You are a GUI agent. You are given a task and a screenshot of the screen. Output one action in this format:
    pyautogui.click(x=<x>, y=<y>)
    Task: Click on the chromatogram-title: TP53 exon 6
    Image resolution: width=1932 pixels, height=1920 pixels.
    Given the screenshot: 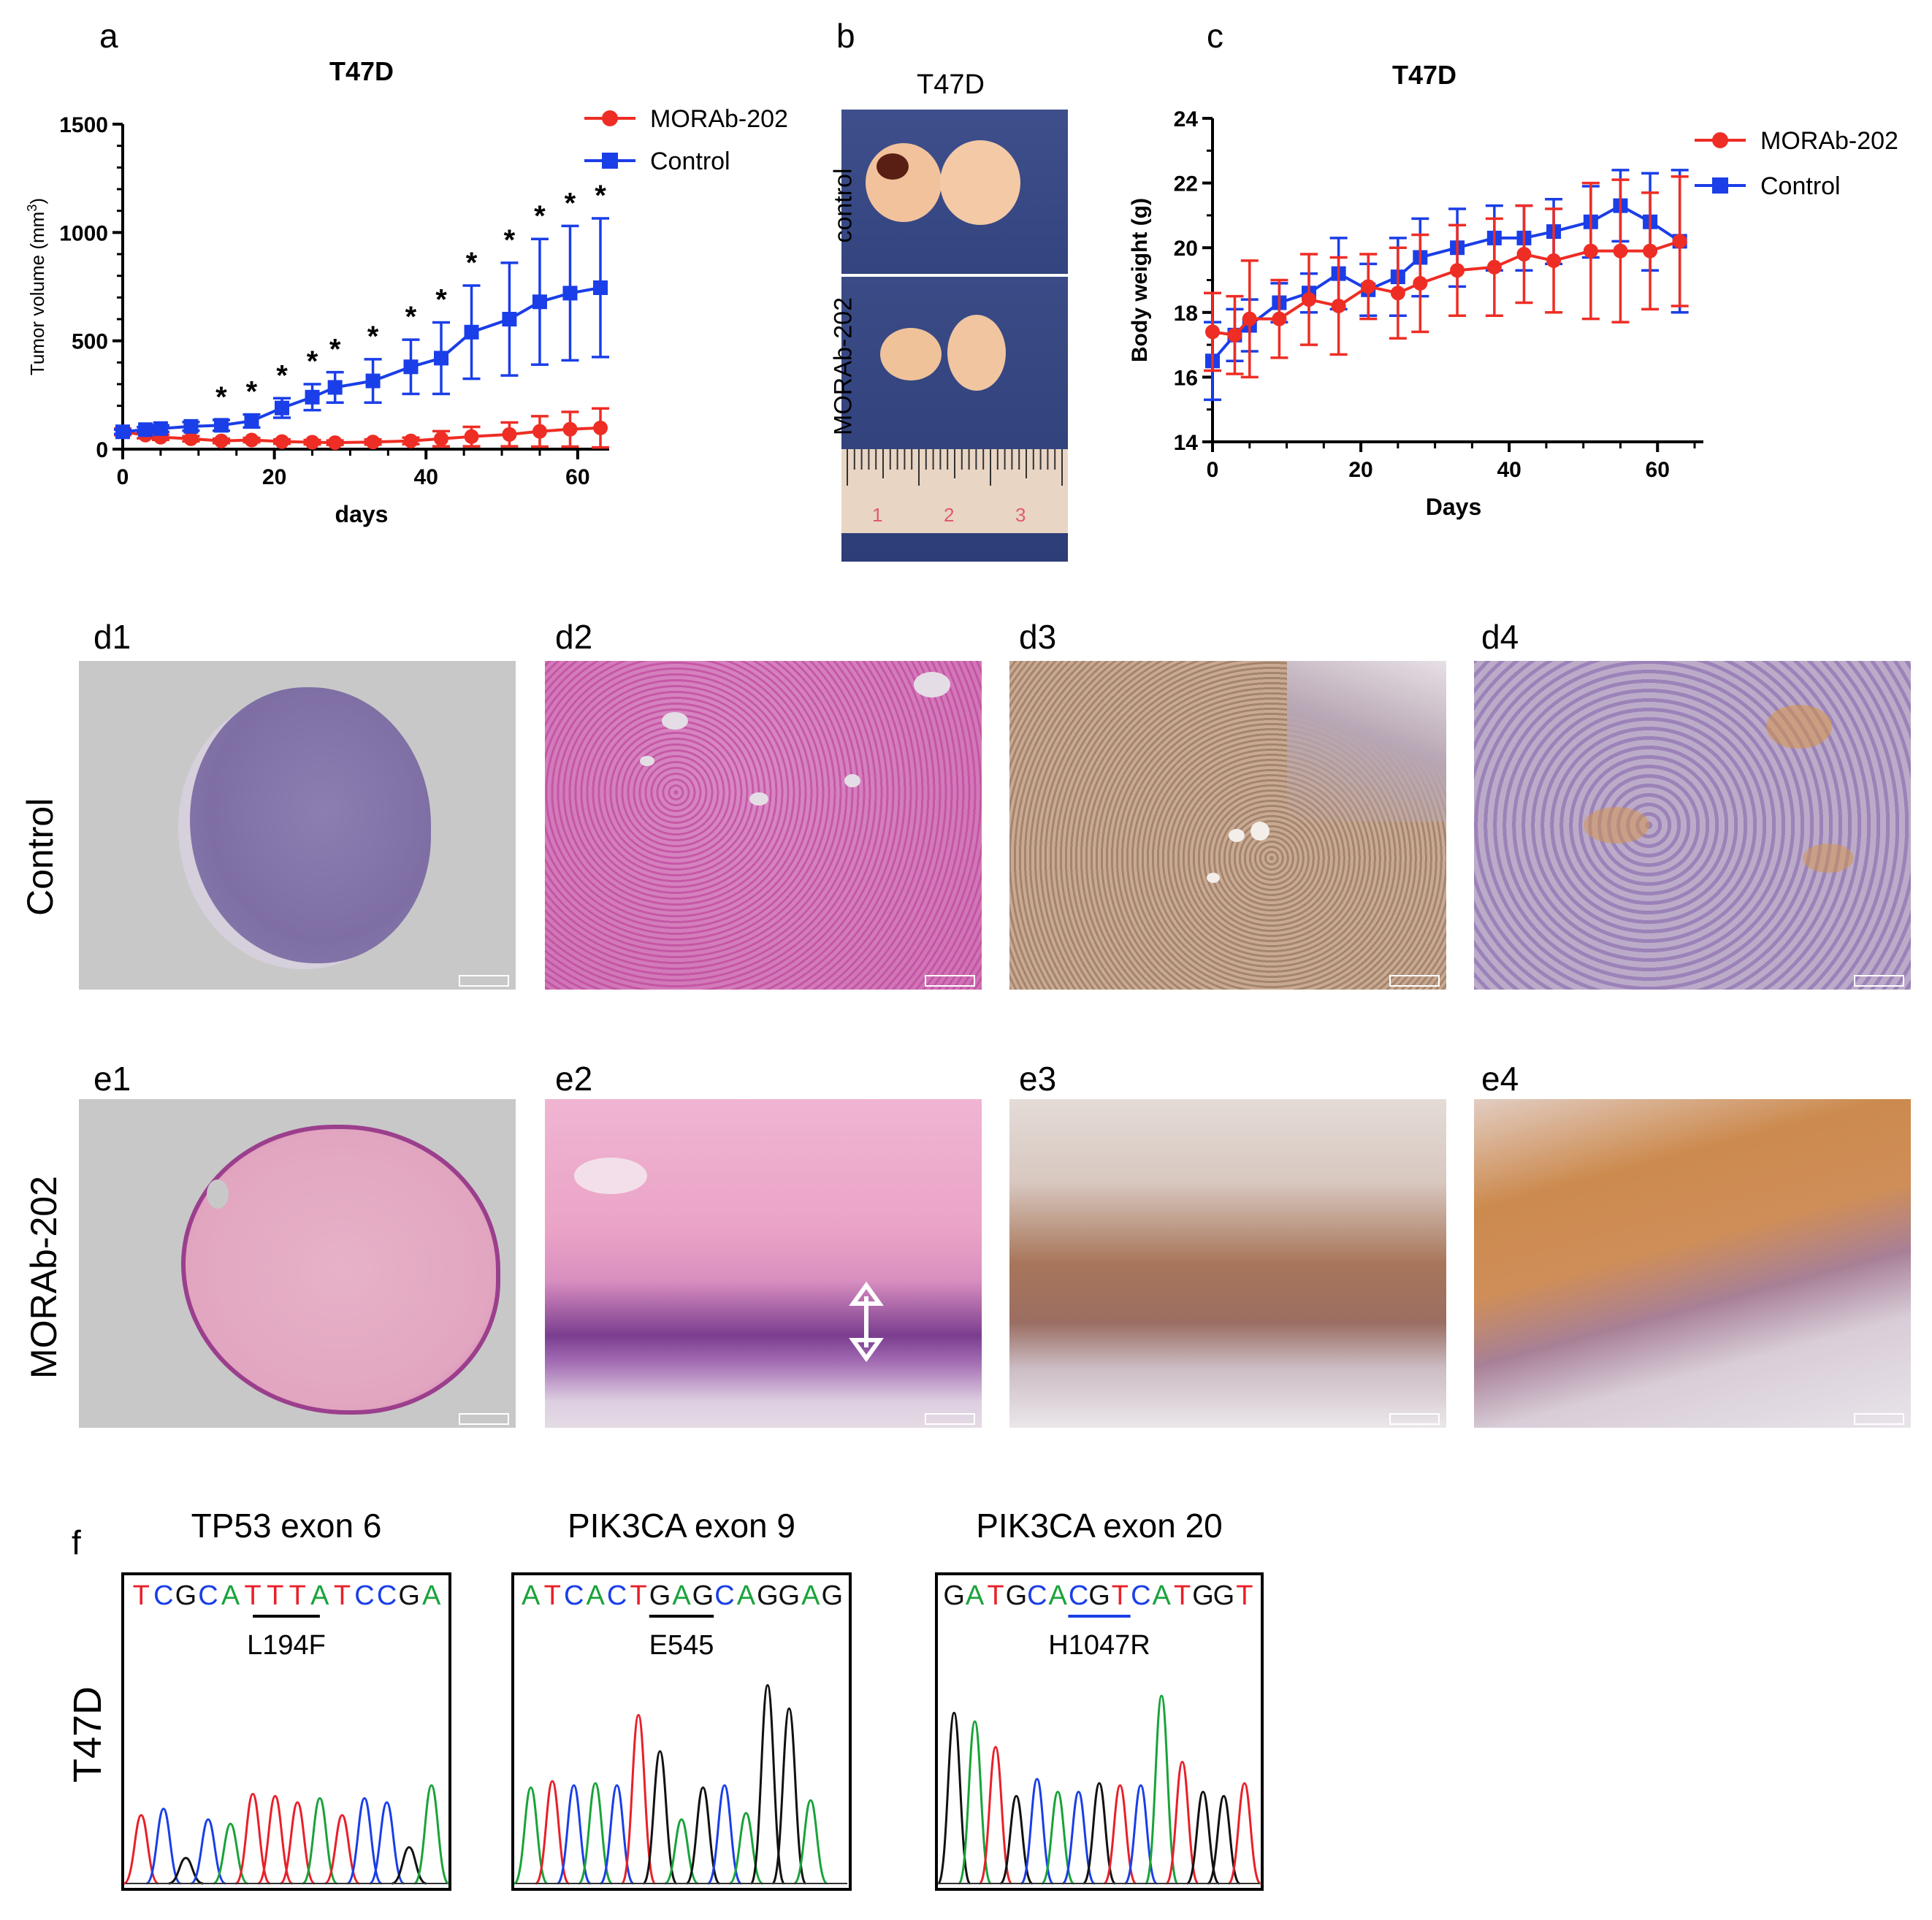 What is the action you would take?
    pyautogui.click(x=286, y=1526)
    